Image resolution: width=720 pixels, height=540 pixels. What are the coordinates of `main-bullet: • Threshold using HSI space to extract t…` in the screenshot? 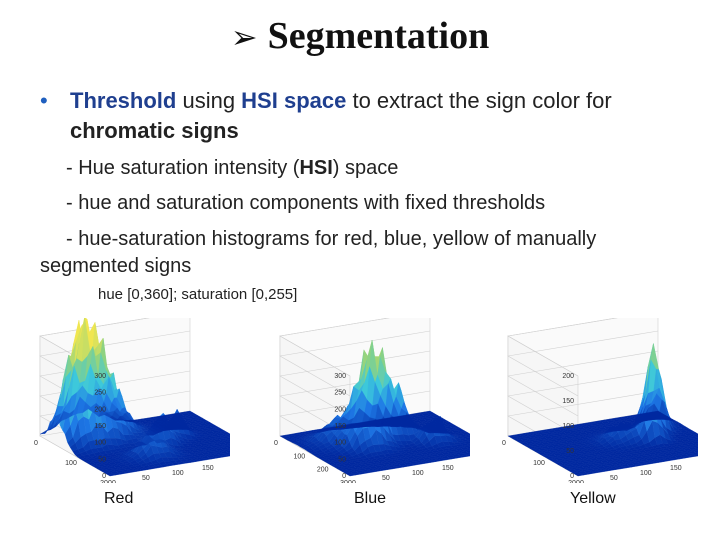 It's located at (370, 116).